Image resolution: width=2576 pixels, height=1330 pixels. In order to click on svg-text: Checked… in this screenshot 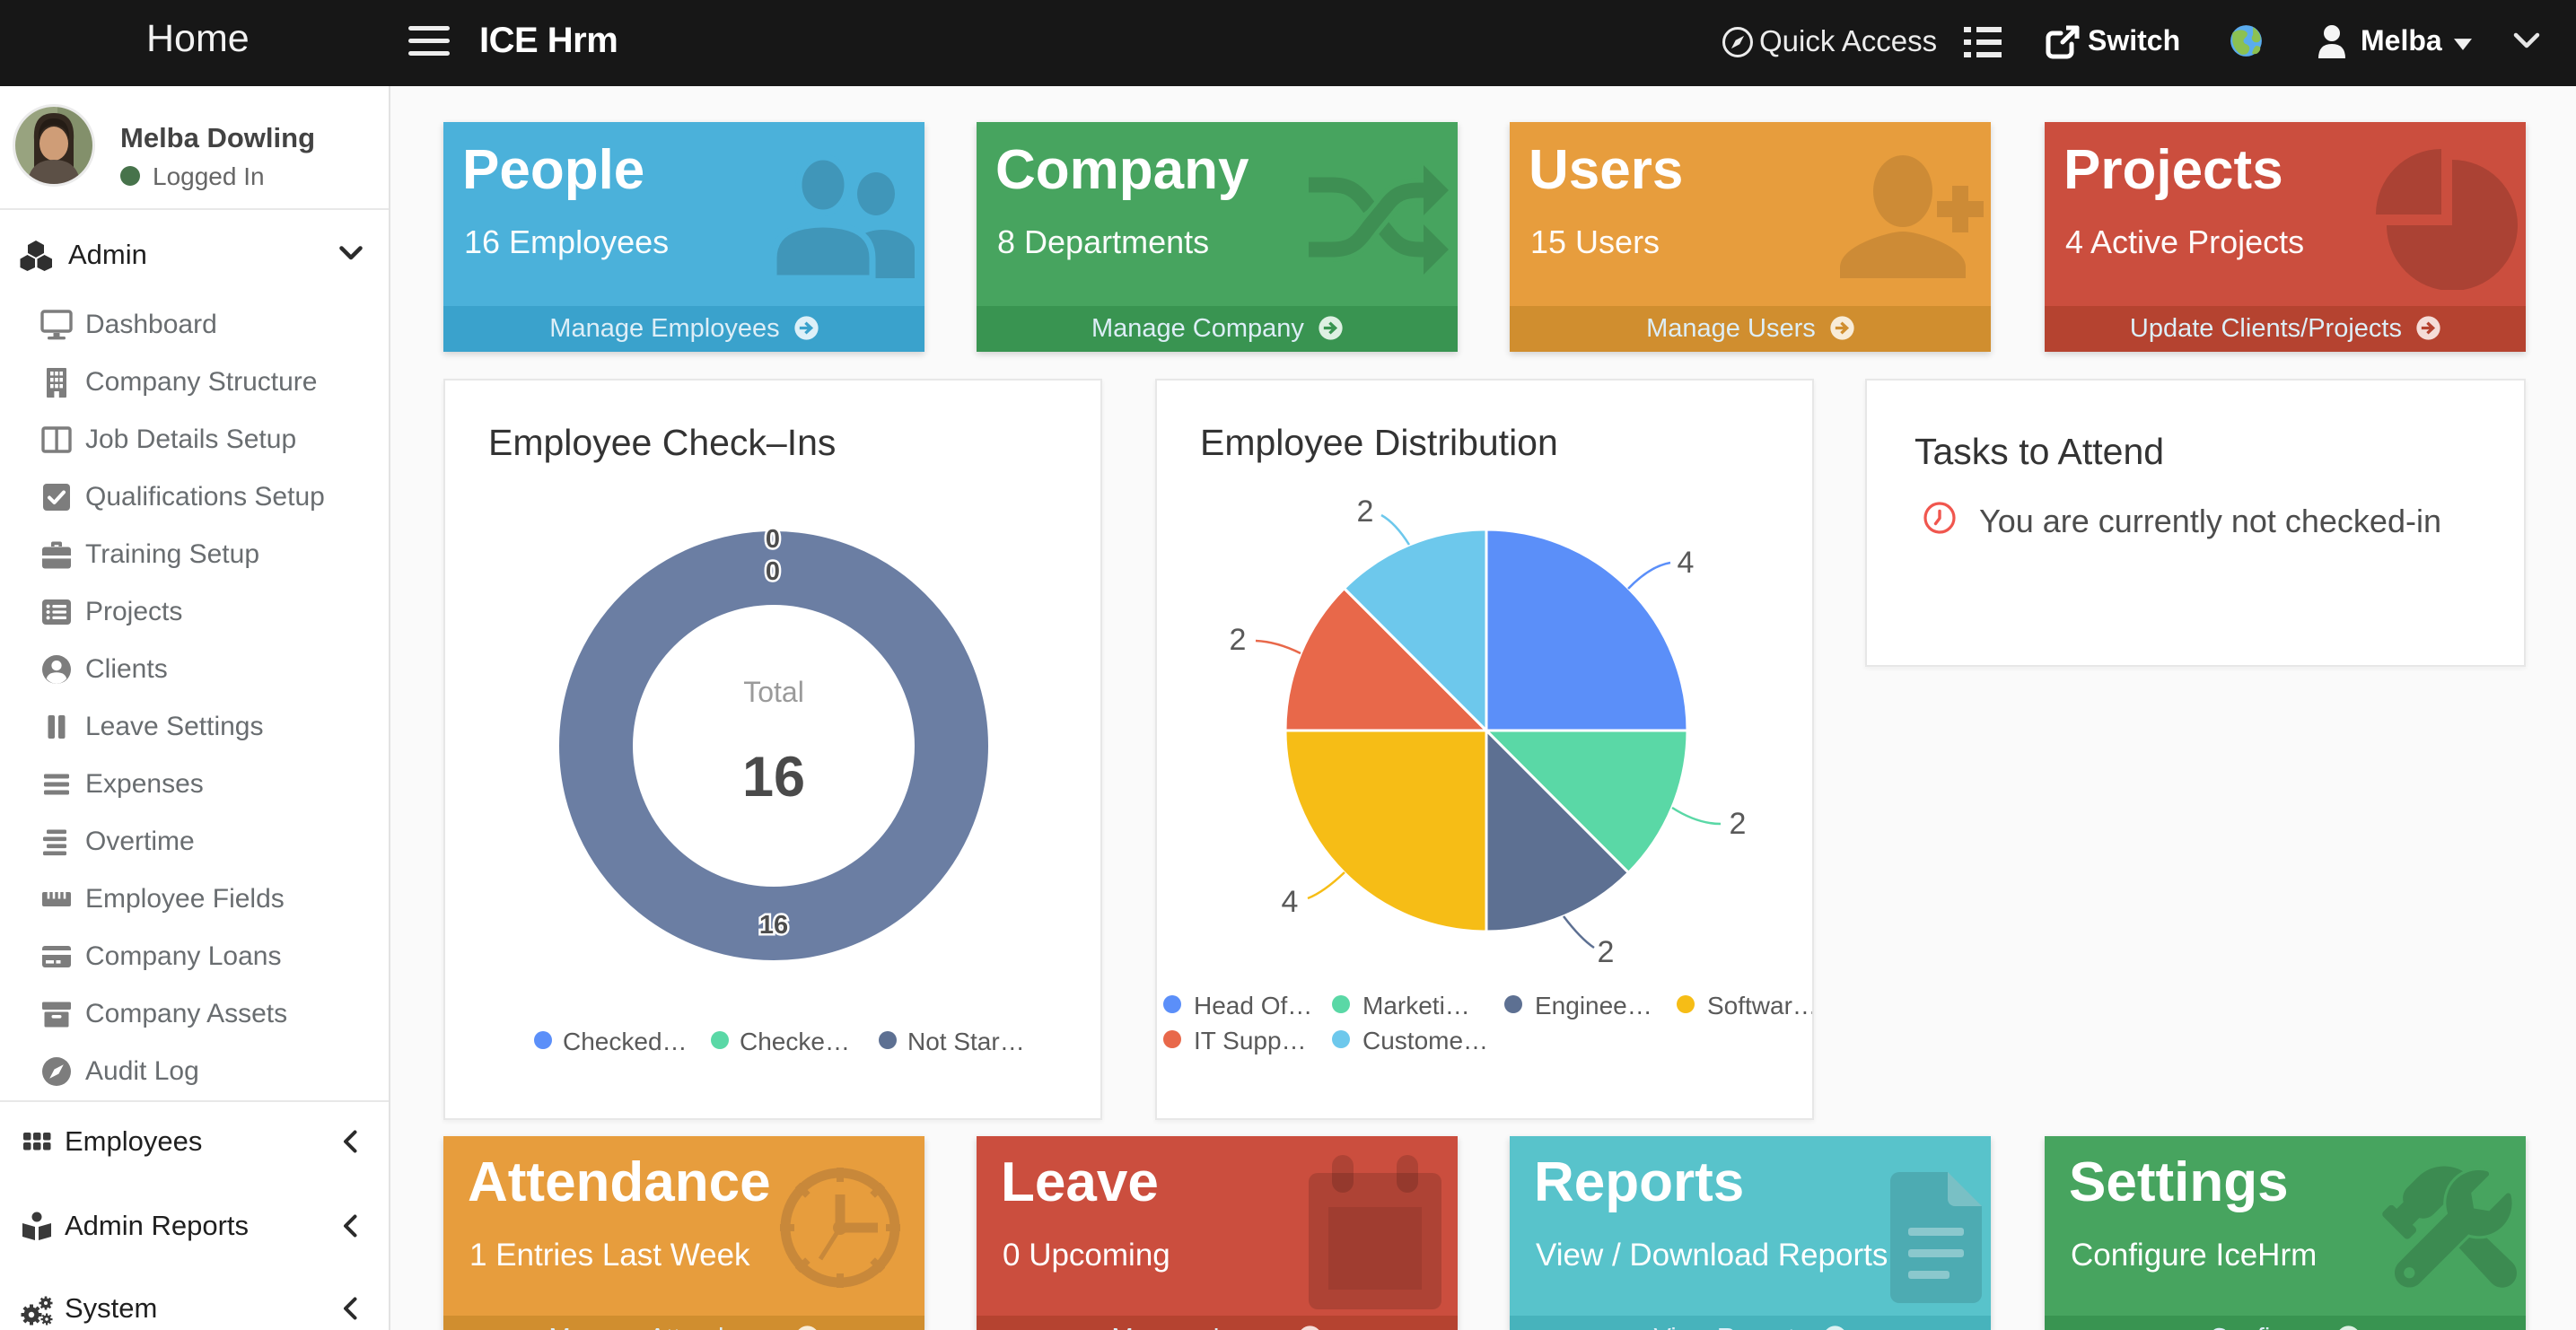, I will do `click(625, 1041)`.